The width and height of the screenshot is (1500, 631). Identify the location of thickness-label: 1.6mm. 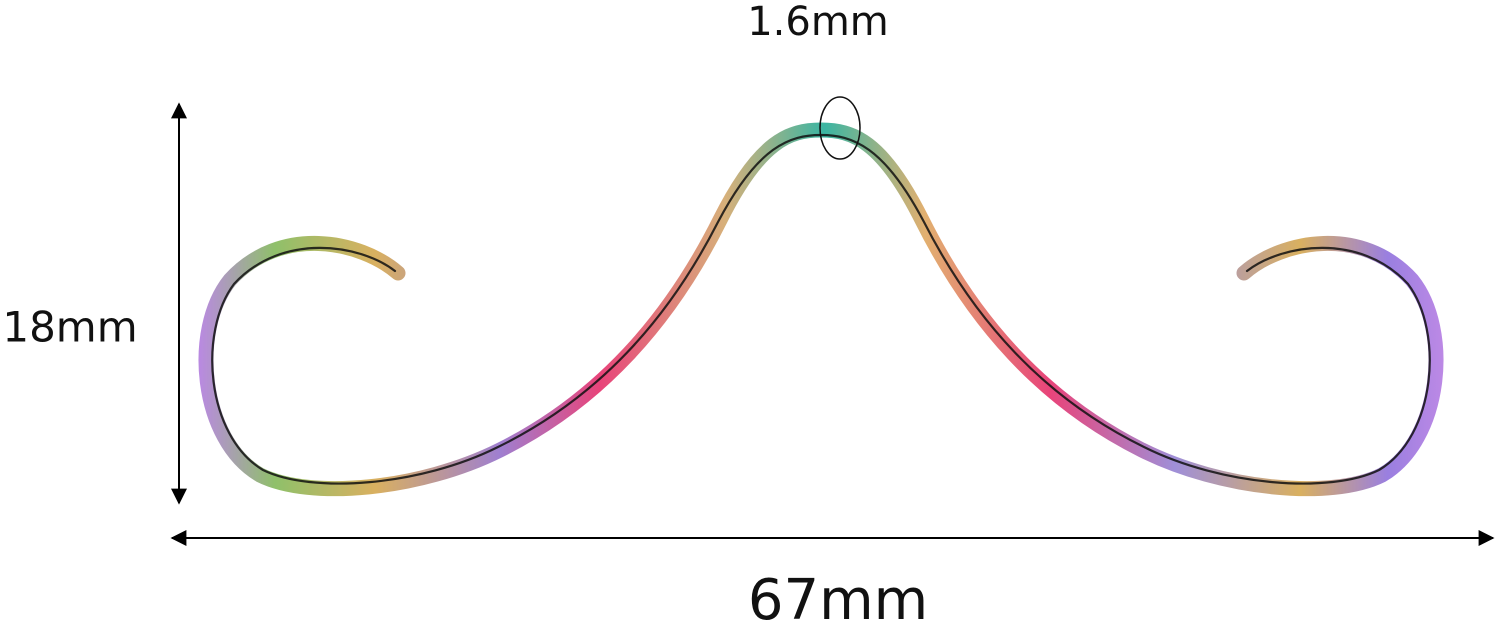
(818, 22).